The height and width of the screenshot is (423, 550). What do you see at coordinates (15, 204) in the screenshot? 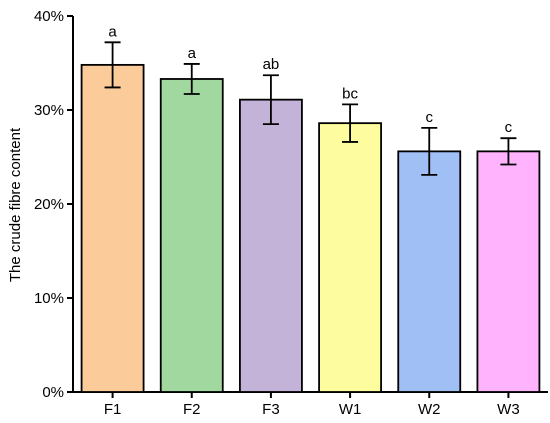
I see `y-axis-title: The crude fibre content` at bounding box center [15, 204].